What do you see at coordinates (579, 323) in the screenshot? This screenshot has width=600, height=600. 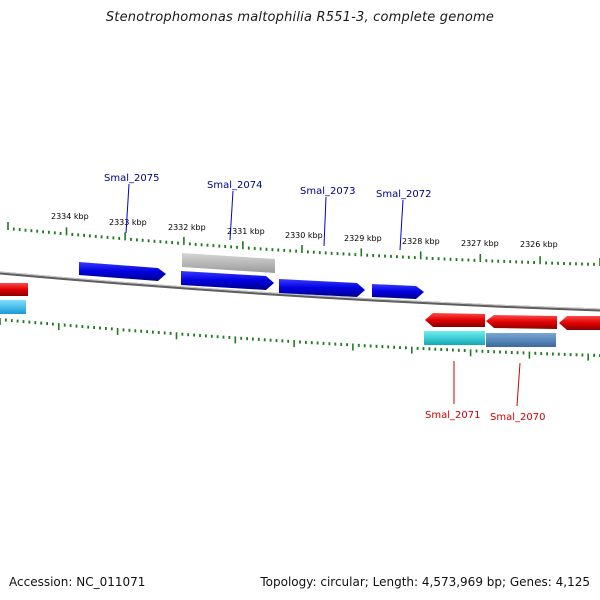 I see `gene-next-reverse-arrow` at bounding box center [579, 323].